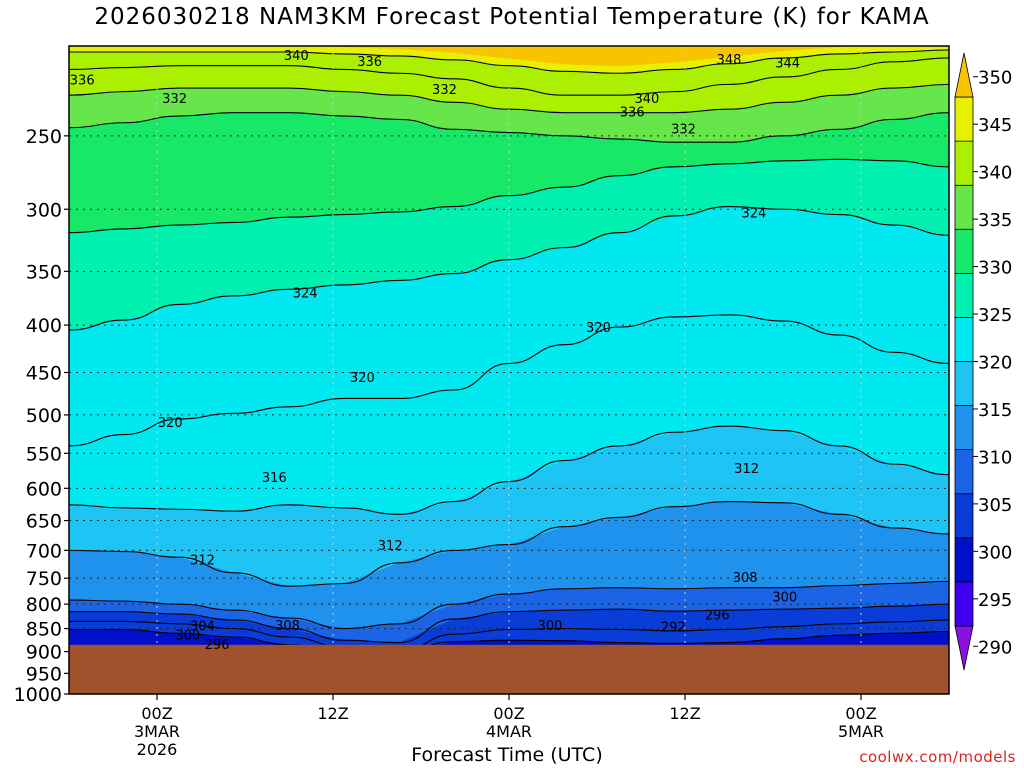 The height and width of the screenshot is (768, 1024). I want to click on contour-label-348: 348, so click(729, 60).